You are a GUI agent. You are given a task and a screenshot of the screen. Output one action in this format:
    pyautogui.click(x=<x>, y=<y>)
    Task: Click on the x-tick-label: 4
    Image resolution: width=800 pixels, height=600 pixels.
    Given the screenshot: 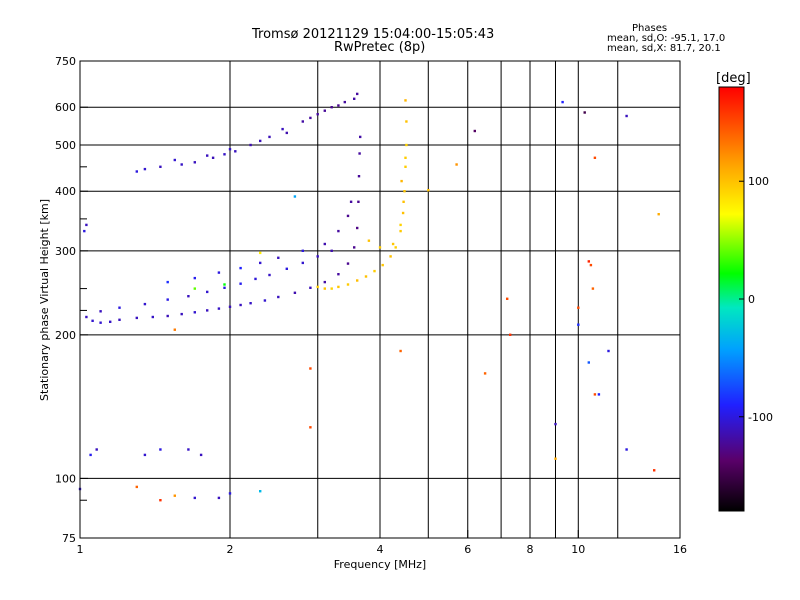 What is the action you would take?
    pyautogui.click(x=380, y=549)
    